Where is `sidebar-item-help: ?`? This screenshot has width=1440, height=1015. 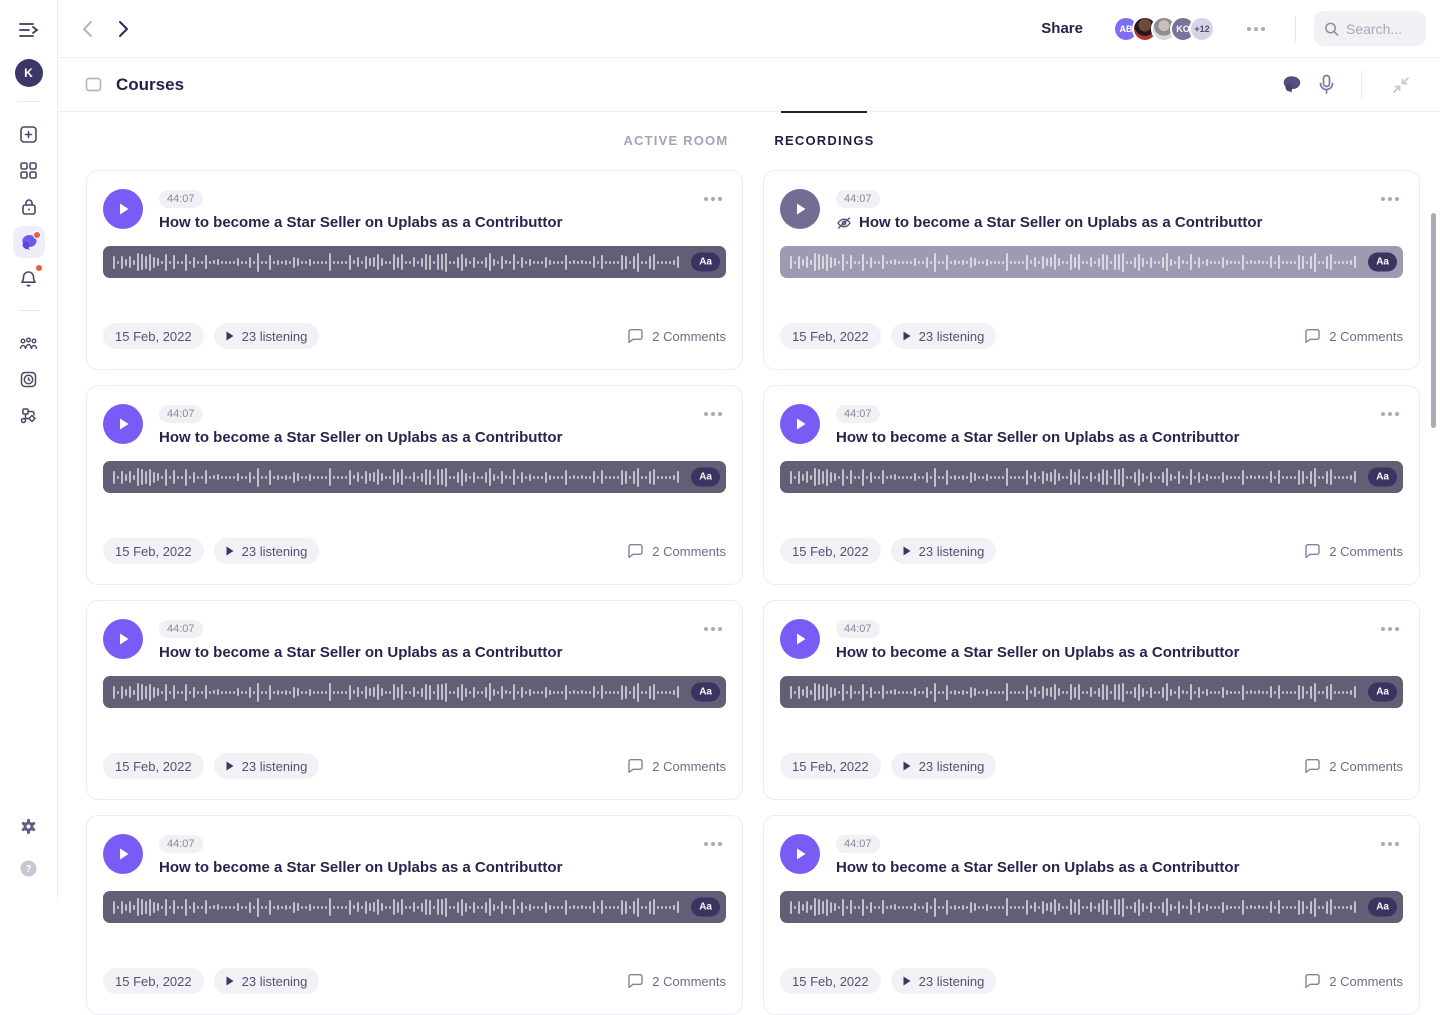
sidebar-item-help: ? is located at coordinates (29, 868).